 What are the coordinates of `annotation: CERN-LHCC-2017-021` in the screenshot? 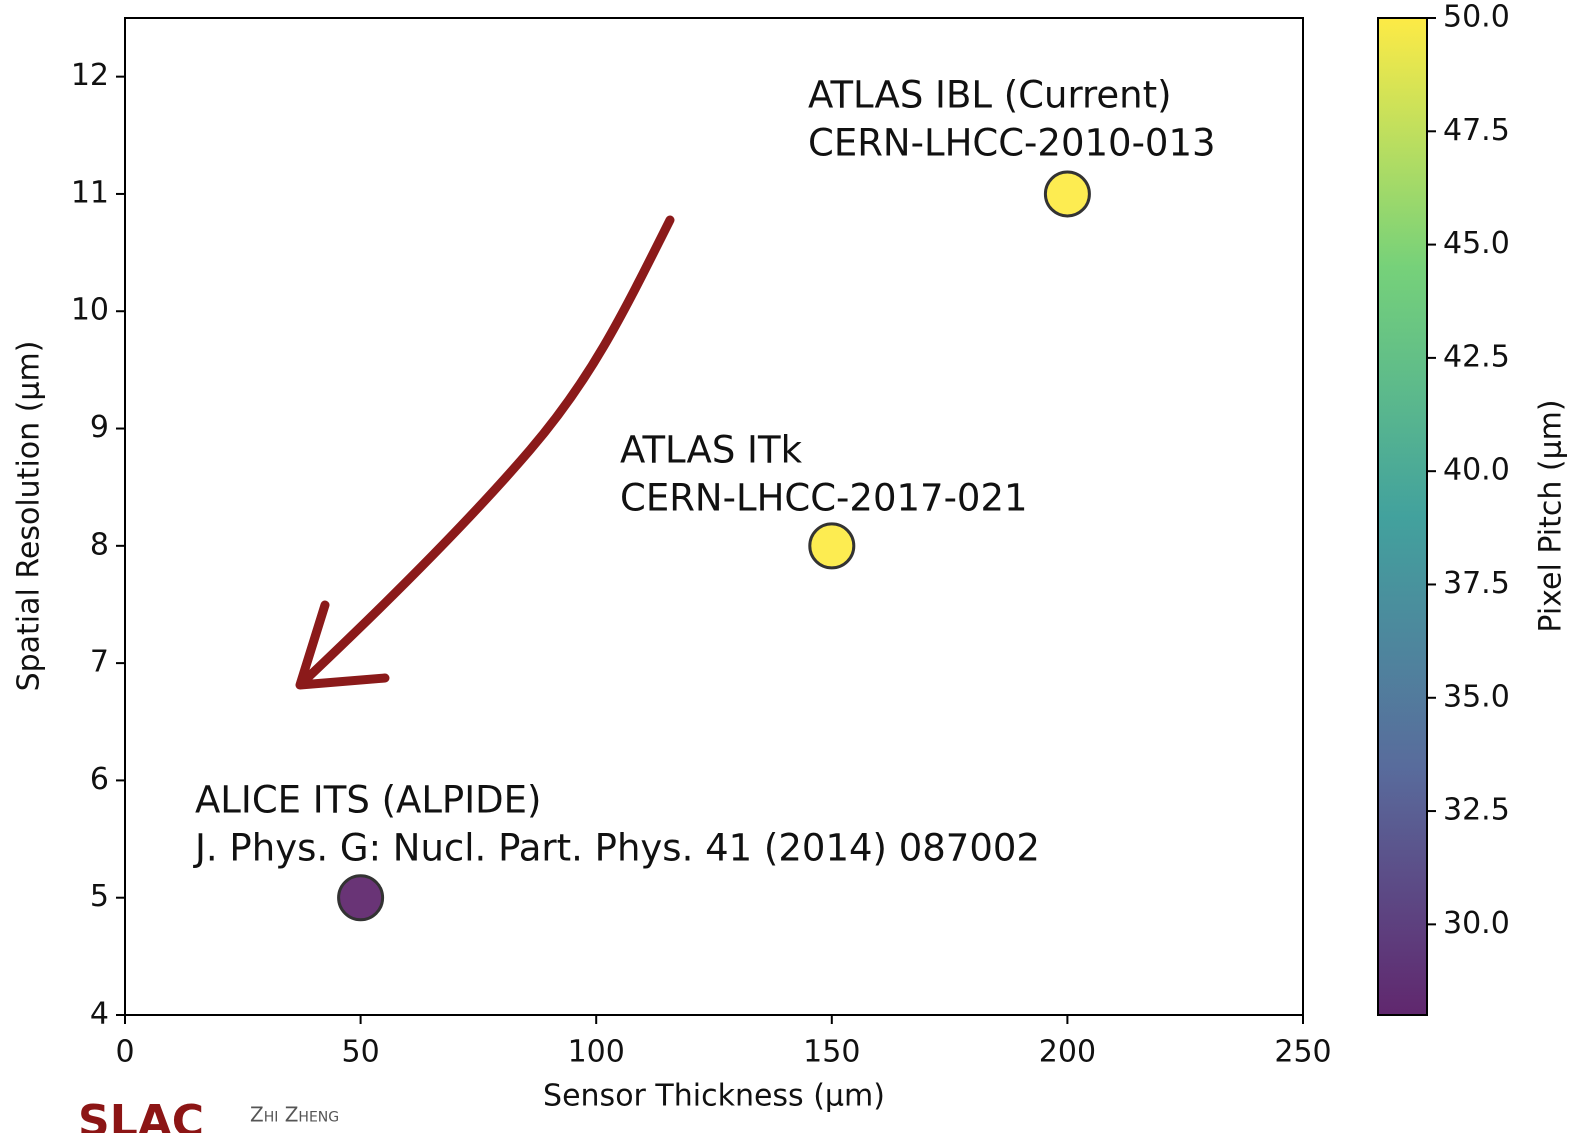 It's located at (824, 498).